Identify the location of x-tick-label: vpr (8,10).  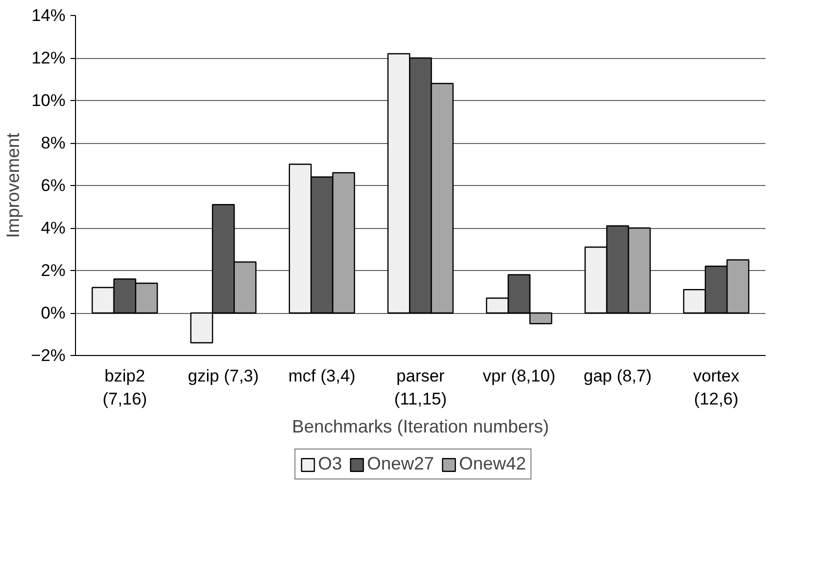
(519, 376).